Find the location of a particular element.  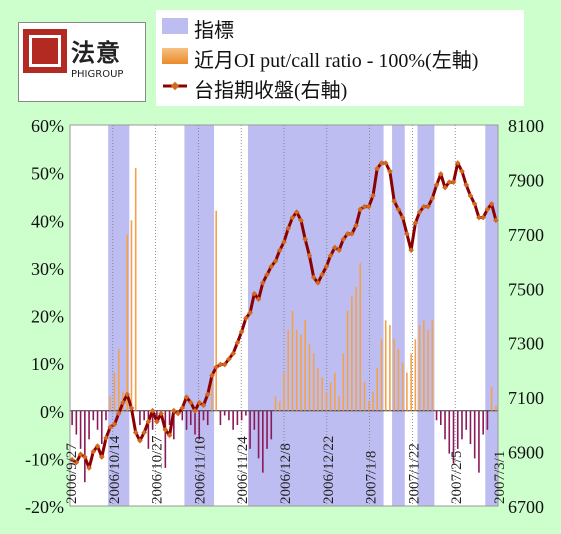

x-axis-tick-label: 2007/1/22 is located at coordinates (414, 473).